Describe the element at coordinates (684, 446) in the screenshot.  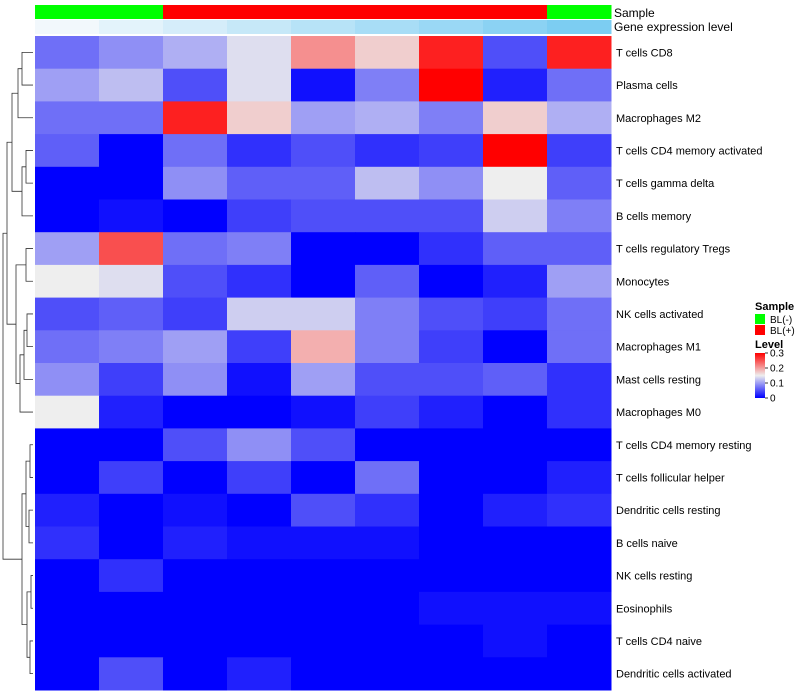
I see `row-label: T cells CD4 memory resting` at that location.